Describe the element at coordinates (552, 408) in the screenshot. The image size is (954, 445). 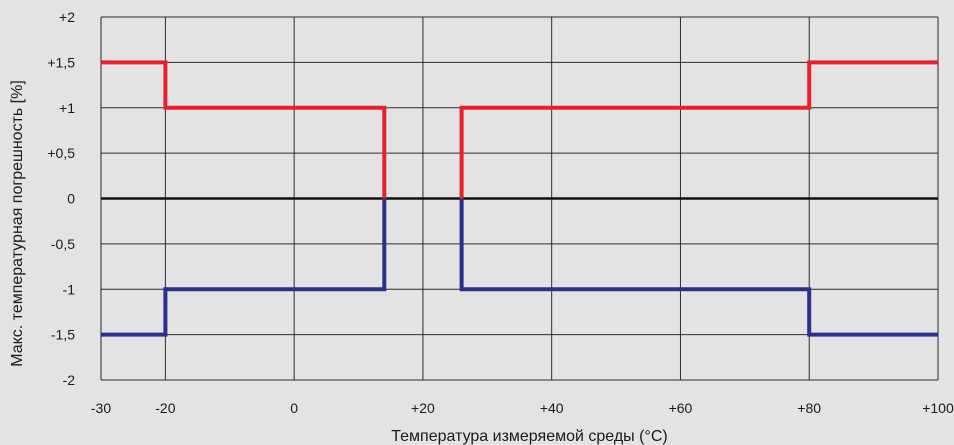
I see `x-tick-label: +40` at that location.